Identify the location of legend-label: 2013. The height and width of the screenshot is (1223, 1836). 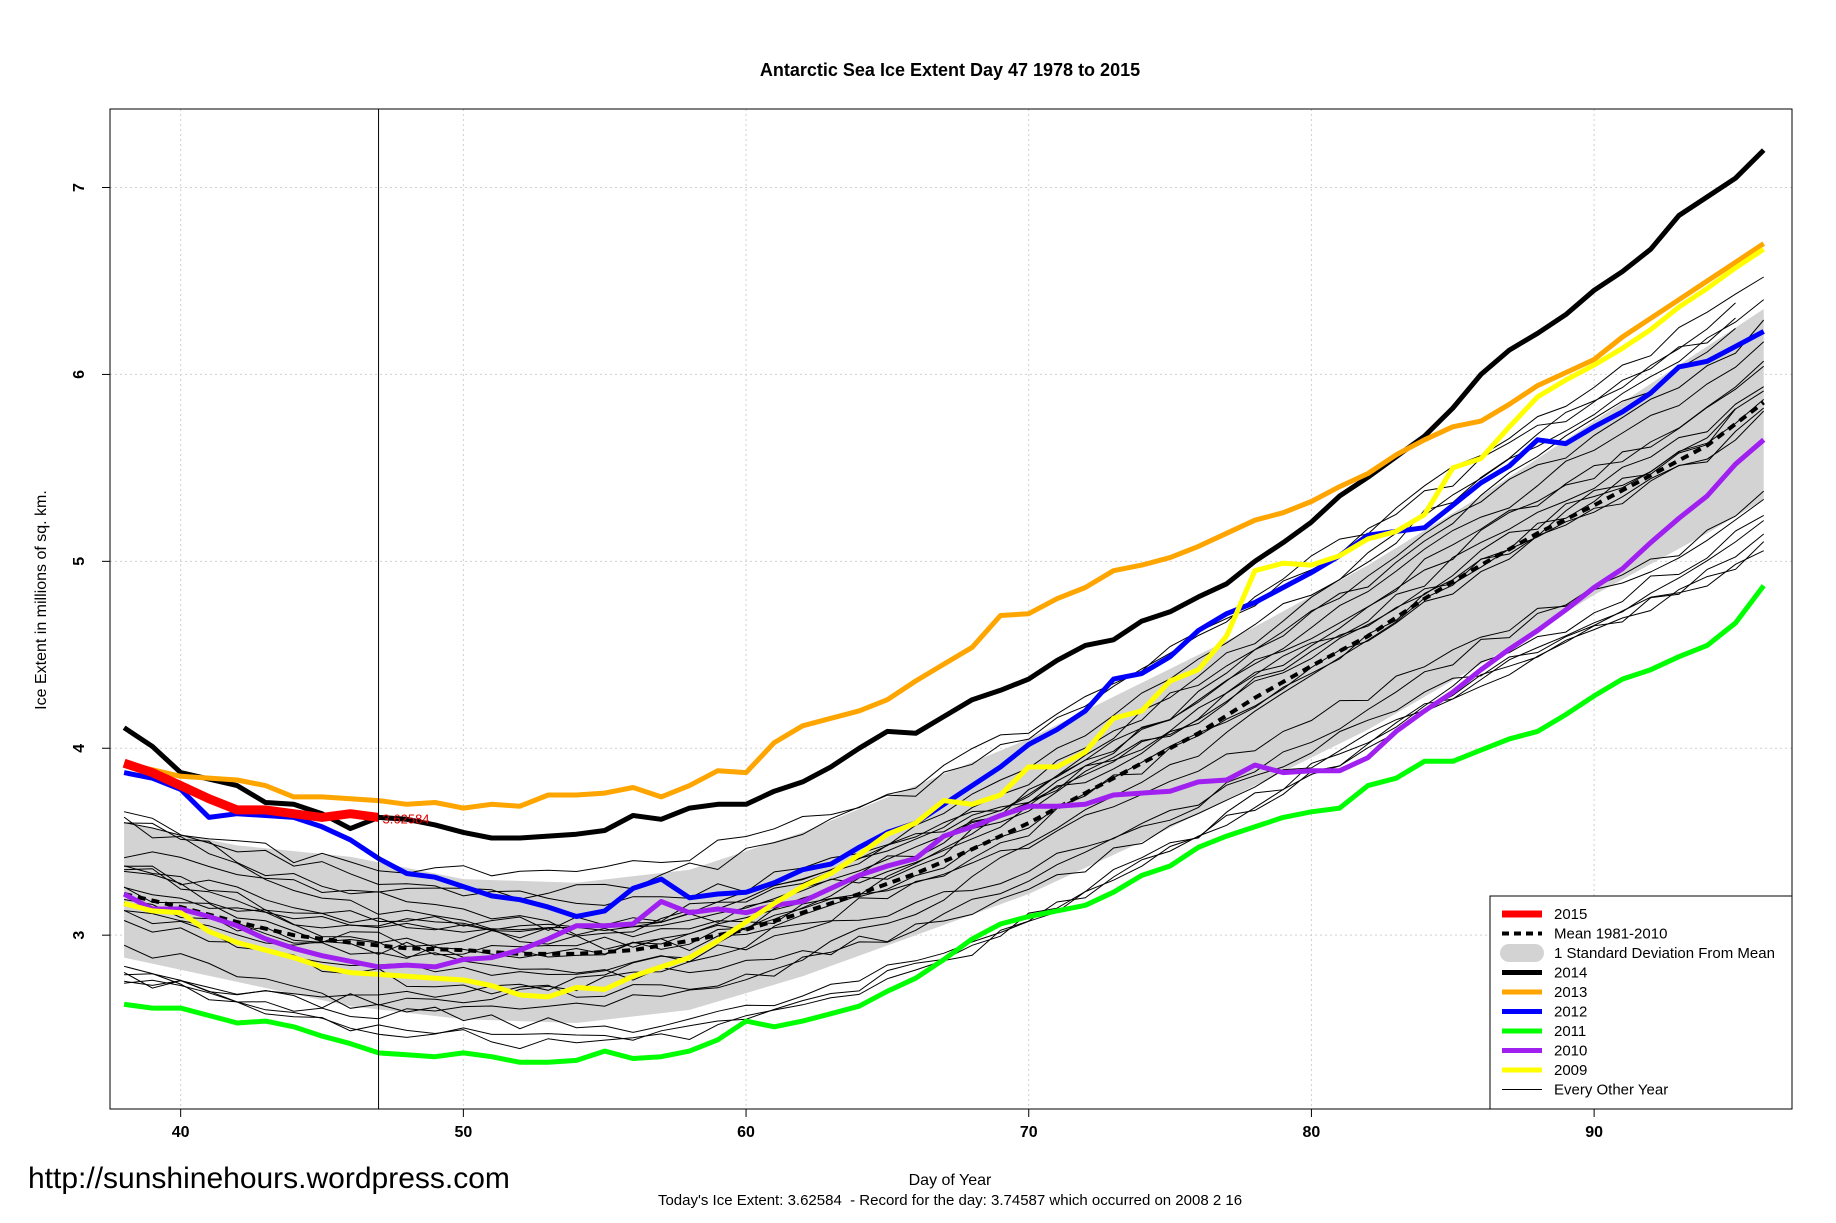
(1570, 992).